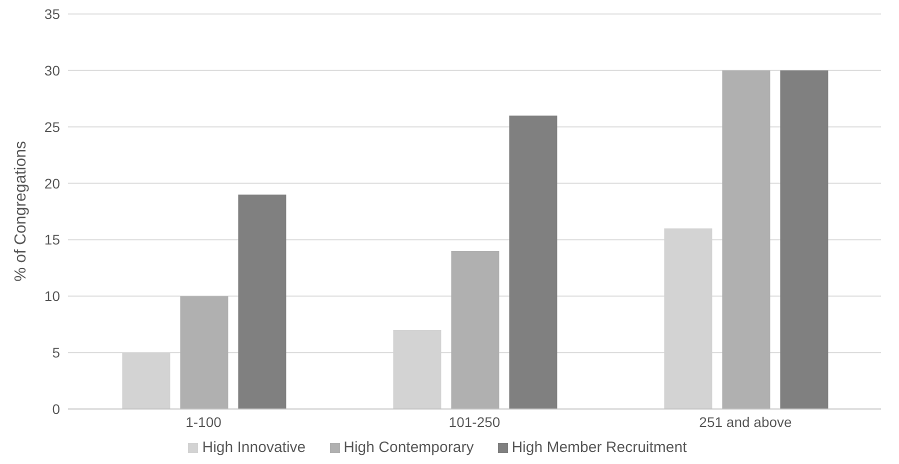 This screenshot has height=464, width=899. Describe the element at coordinates (52, 240) in the screenshot. I see `y-tick-label: 15` at that location.